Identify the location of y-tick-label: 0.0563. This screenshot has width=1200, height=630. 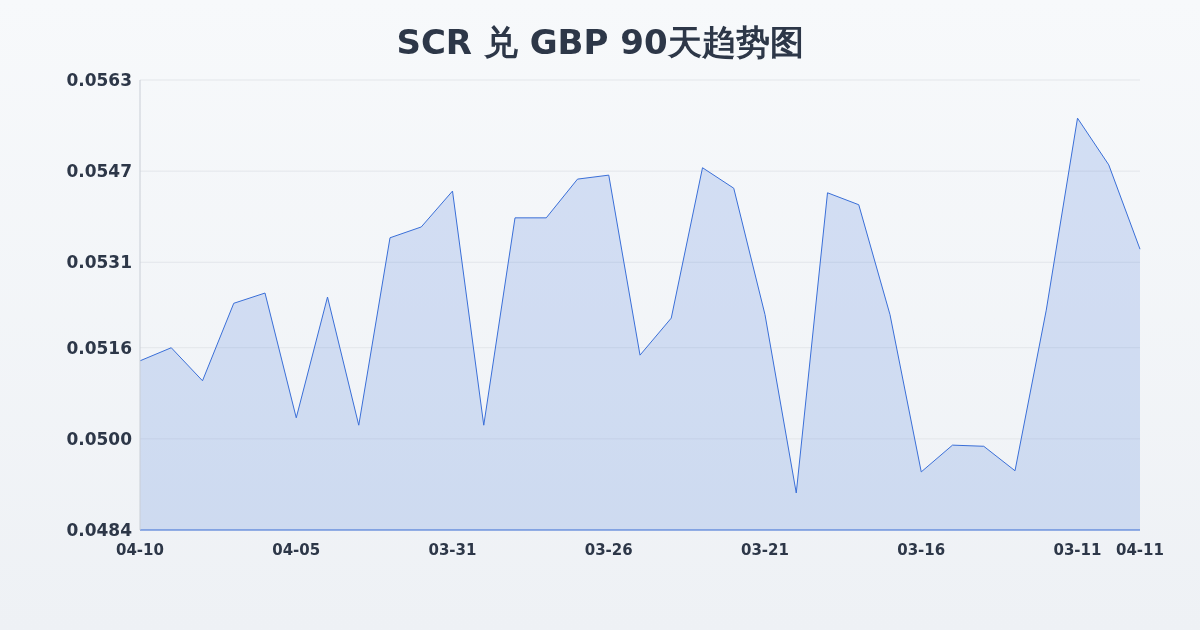
(99, 80).